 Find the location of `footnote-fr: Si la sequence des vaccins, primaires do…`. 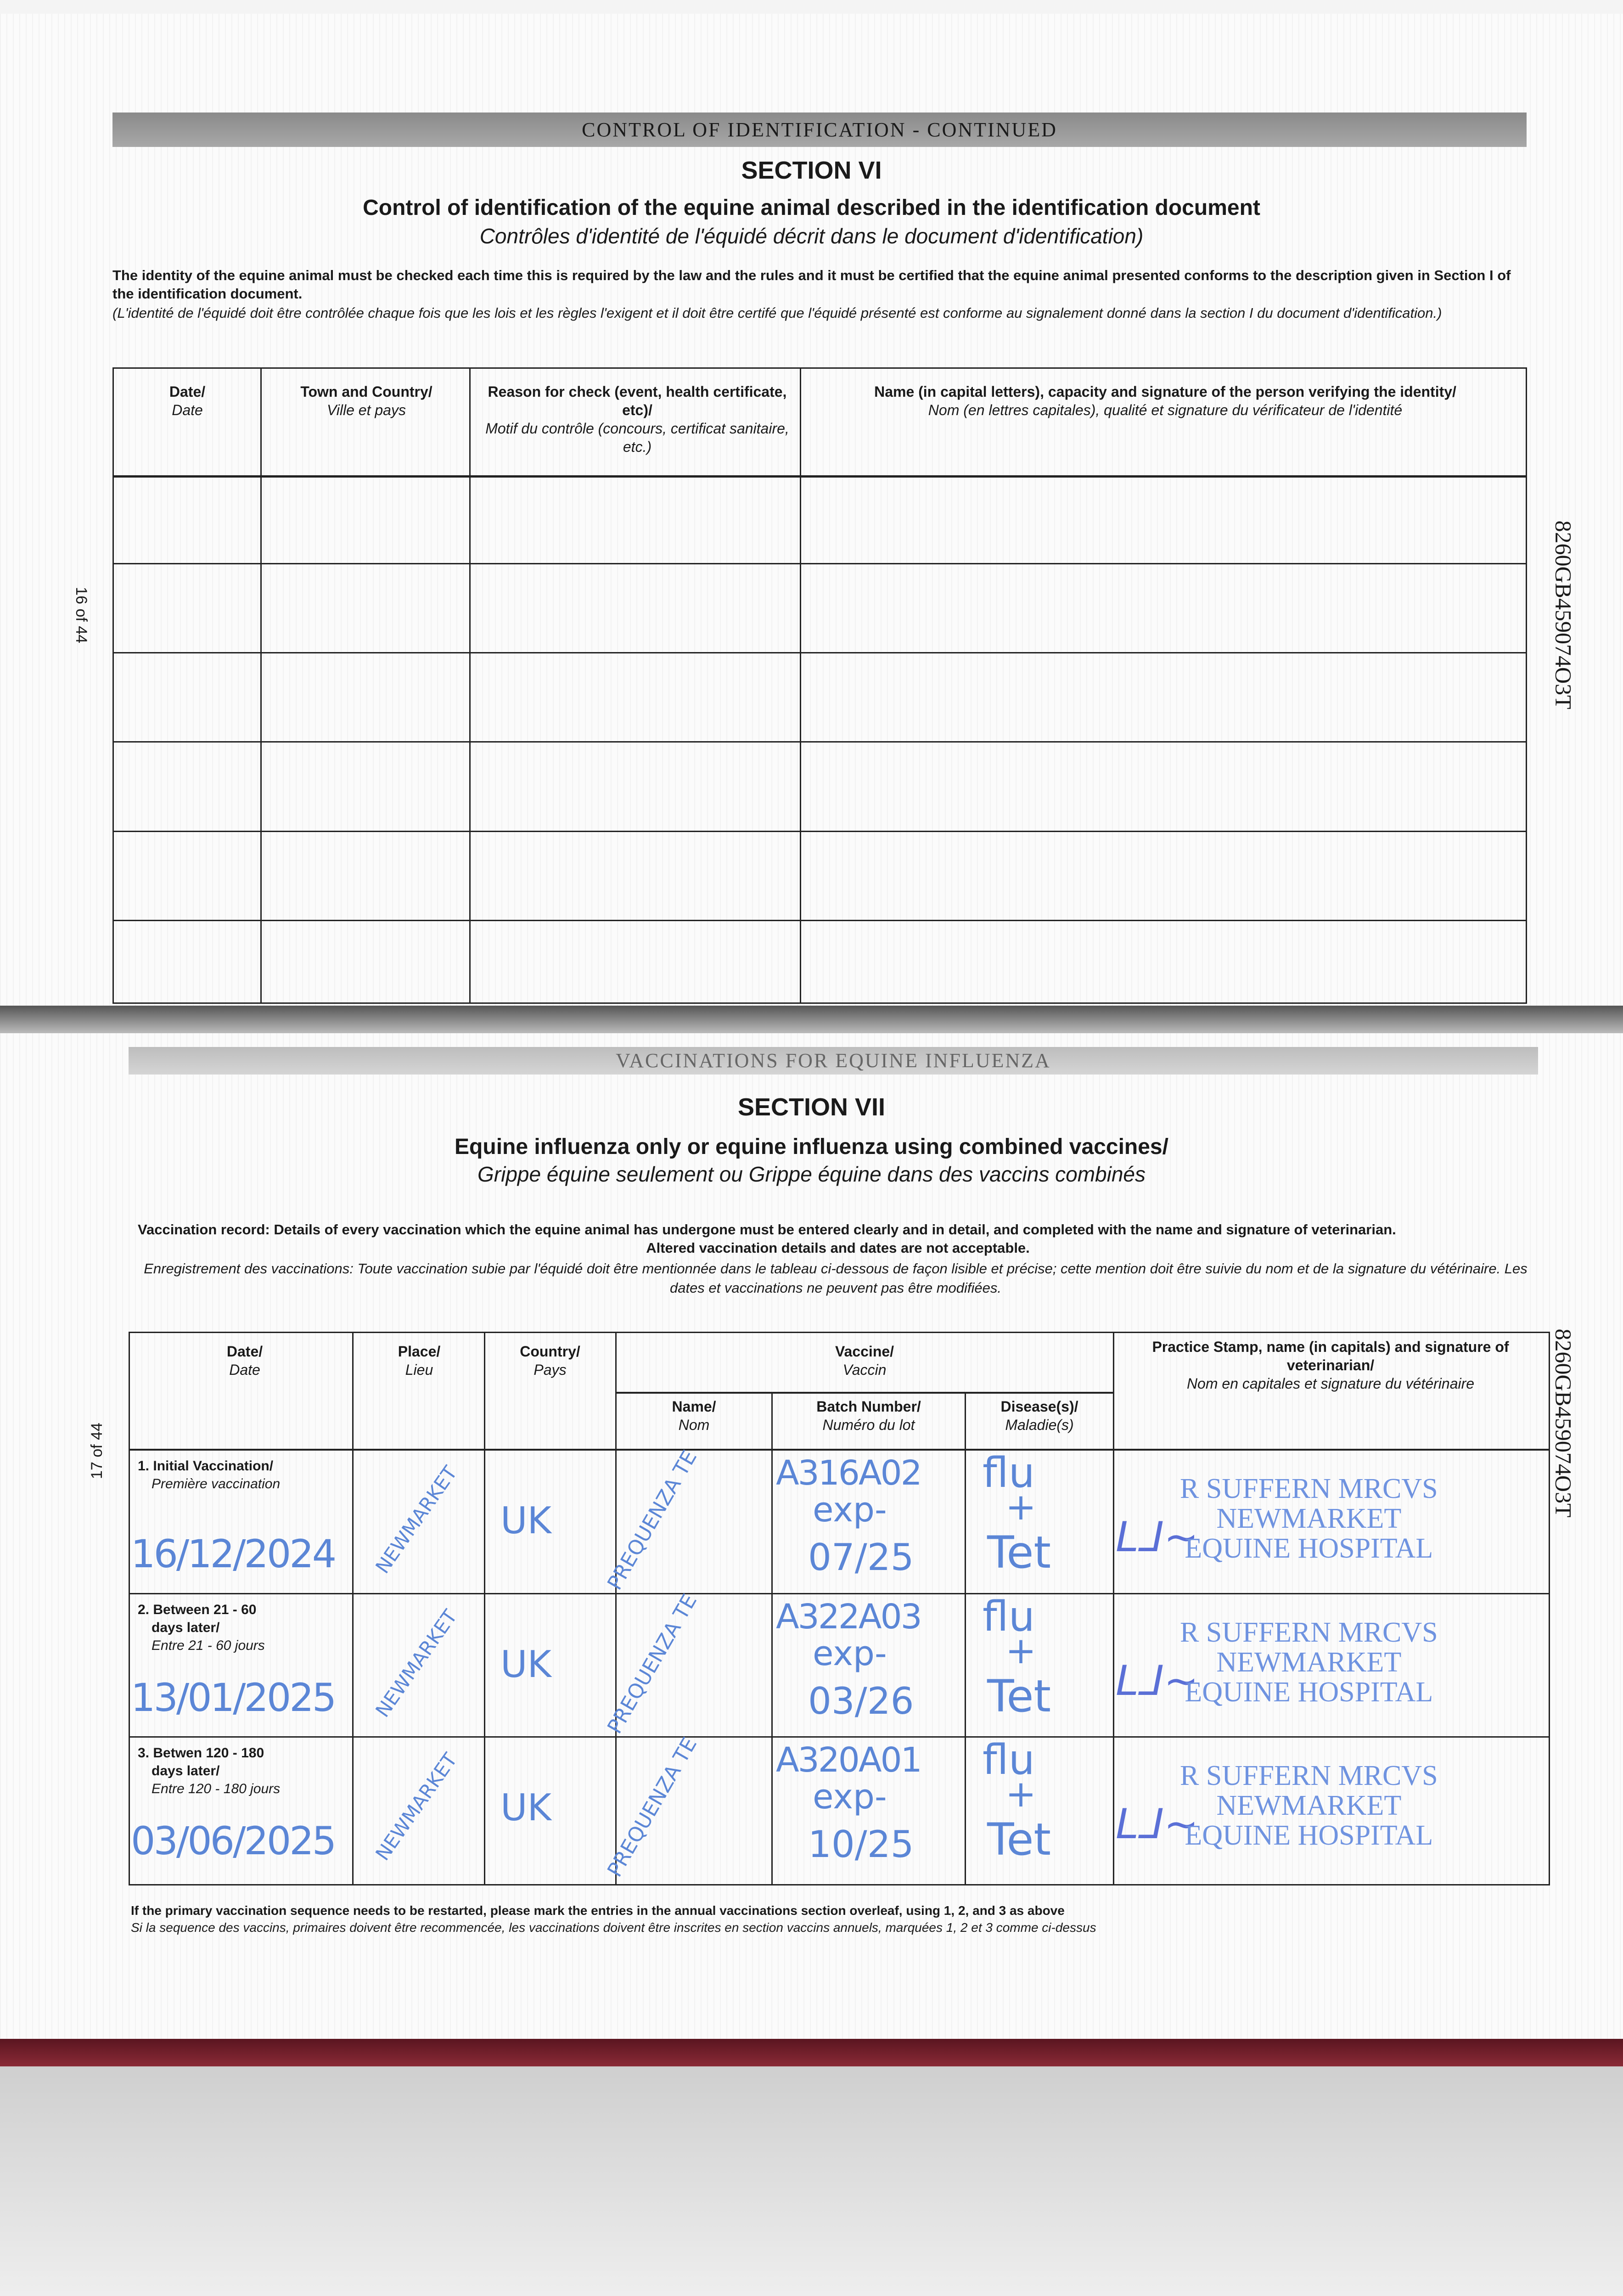

footnote-fr: Si la sequence des vaccins, primaires do… is located at coordinates (613, 1928).